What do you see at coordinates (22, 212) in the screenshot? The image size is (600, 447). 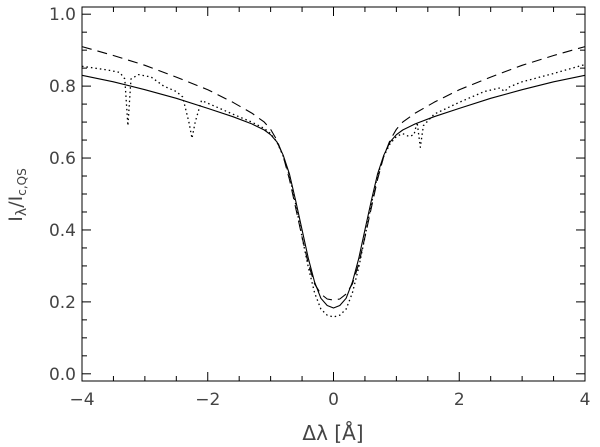 I see `y-label-sub1: λ` at bounding box center [22, 212].